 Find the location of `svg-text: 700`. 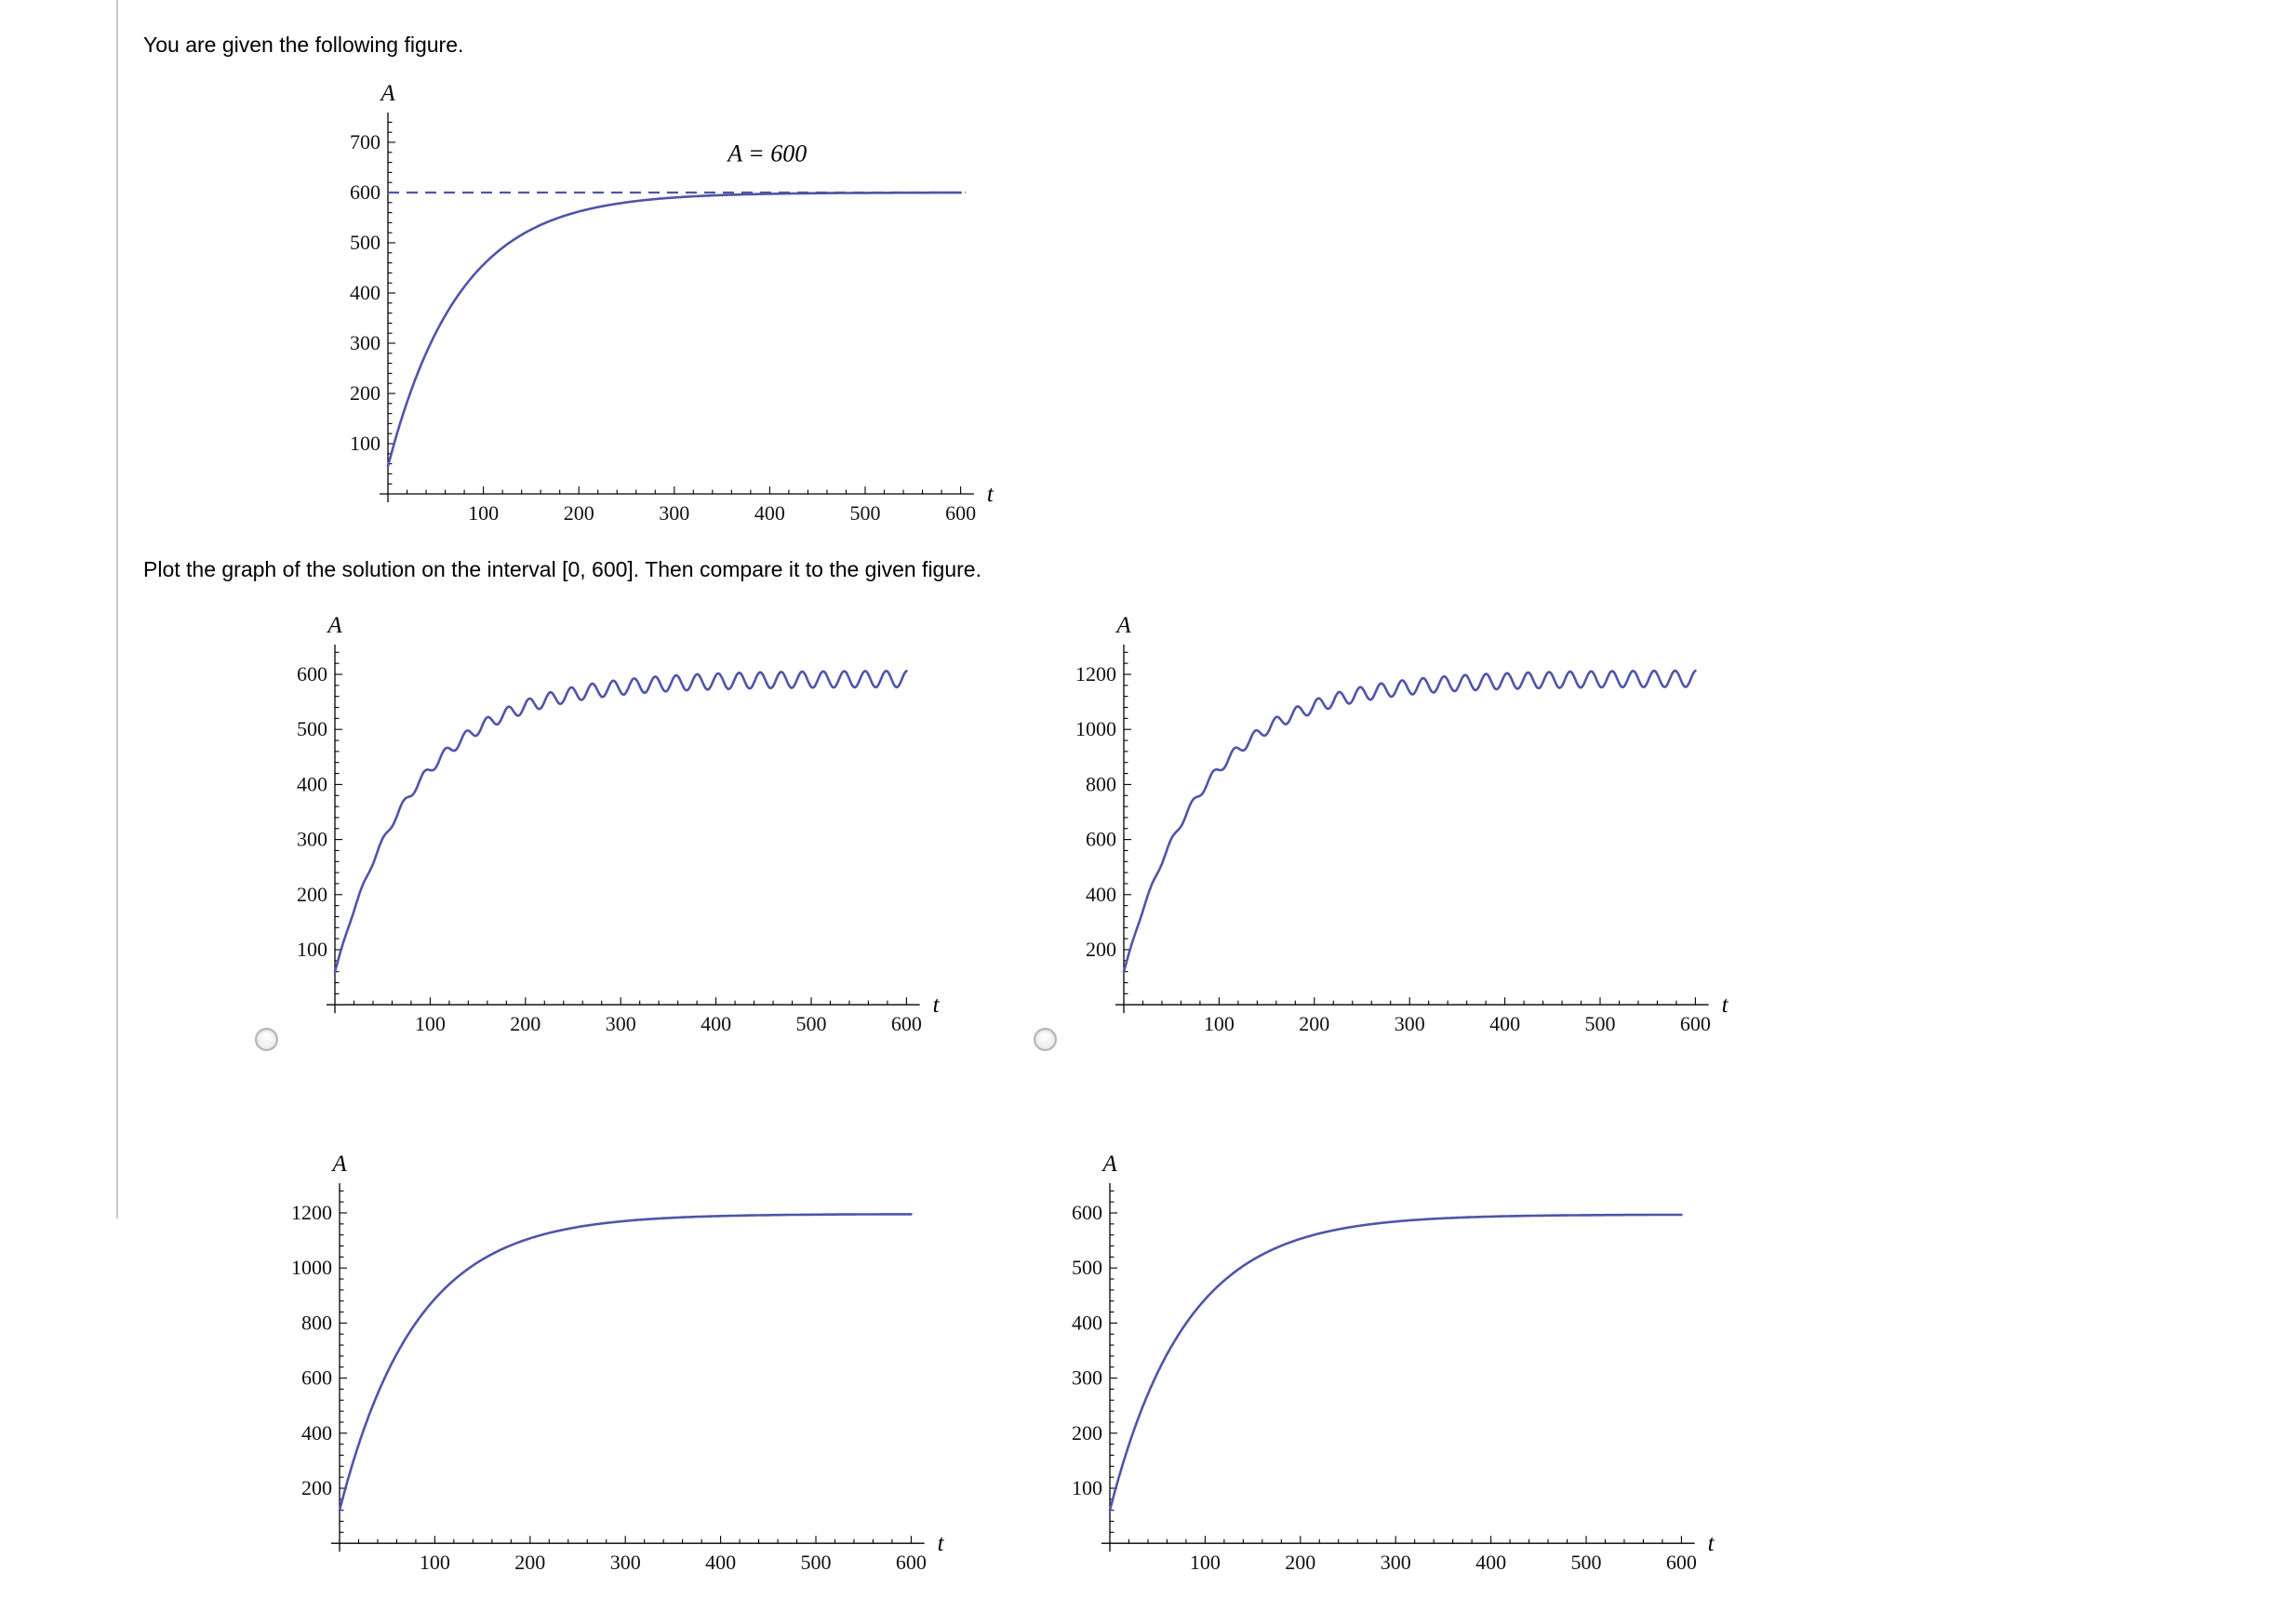

svg-text: 700 is located at coordinates (365, 141).